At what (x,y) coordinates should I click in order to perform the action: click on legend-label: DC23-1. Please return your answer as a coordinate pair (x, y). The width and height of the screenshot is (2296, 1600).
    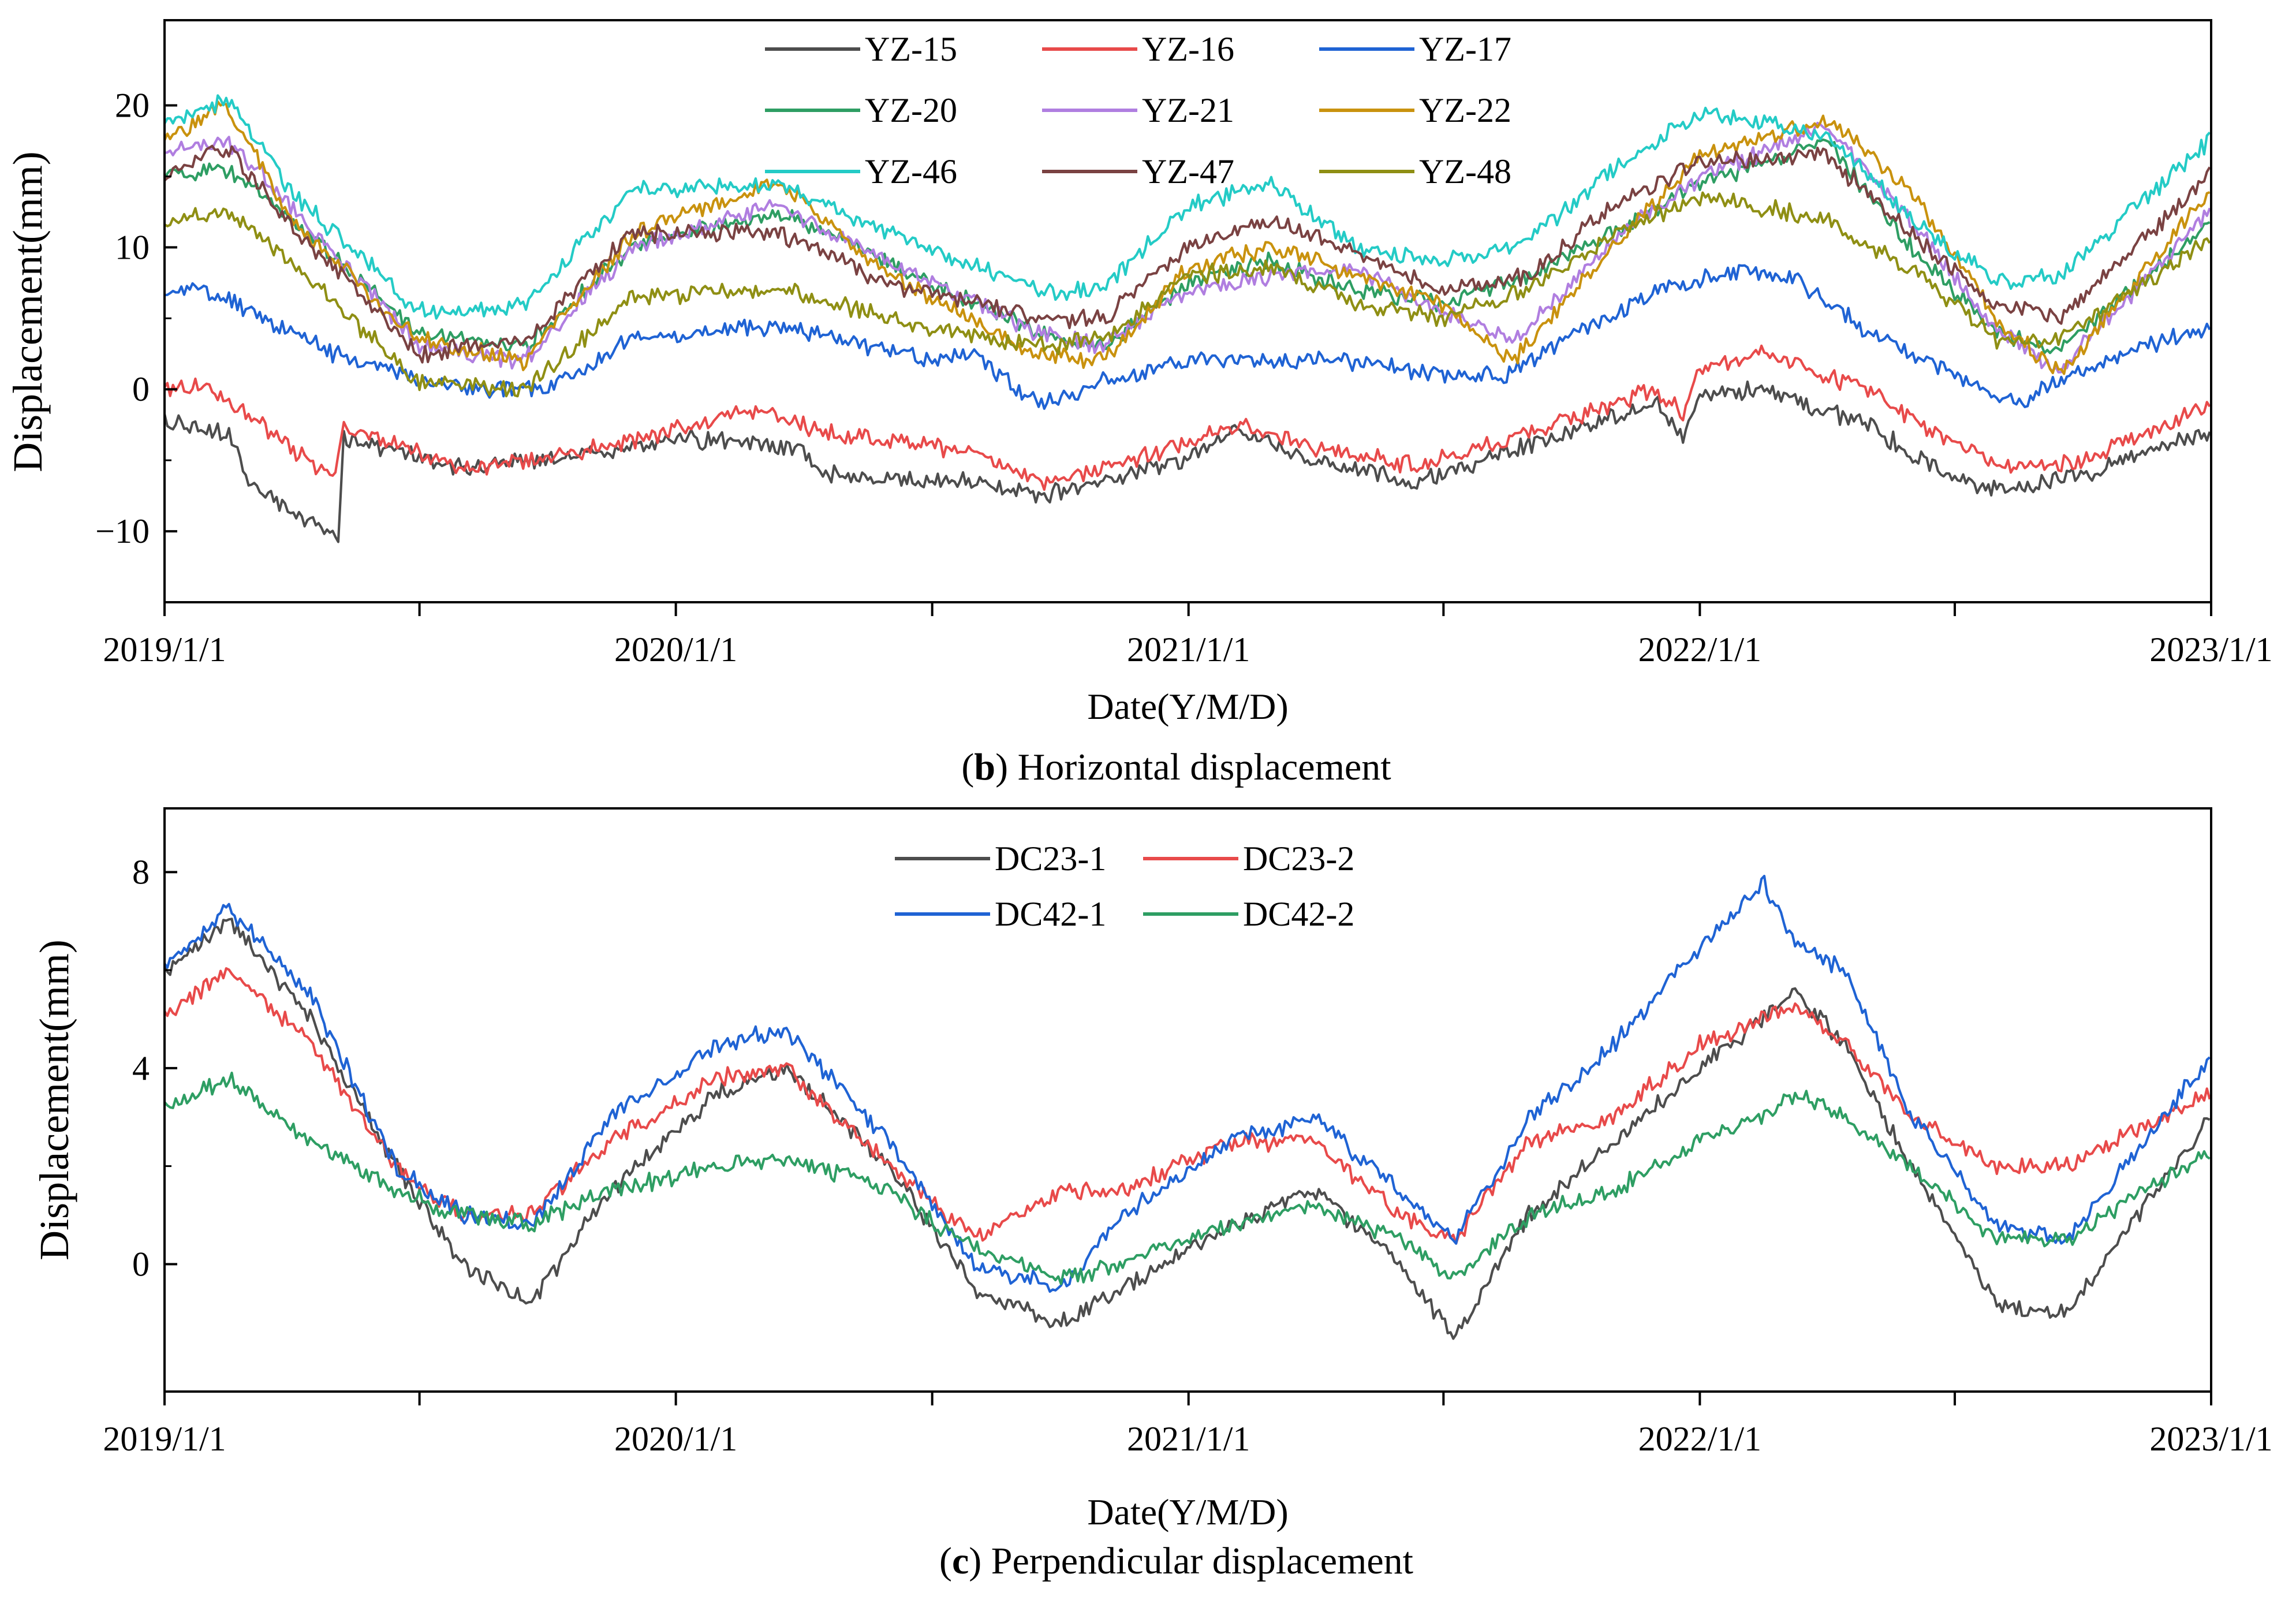
    Looking at the image, I should click on (1050, 859).